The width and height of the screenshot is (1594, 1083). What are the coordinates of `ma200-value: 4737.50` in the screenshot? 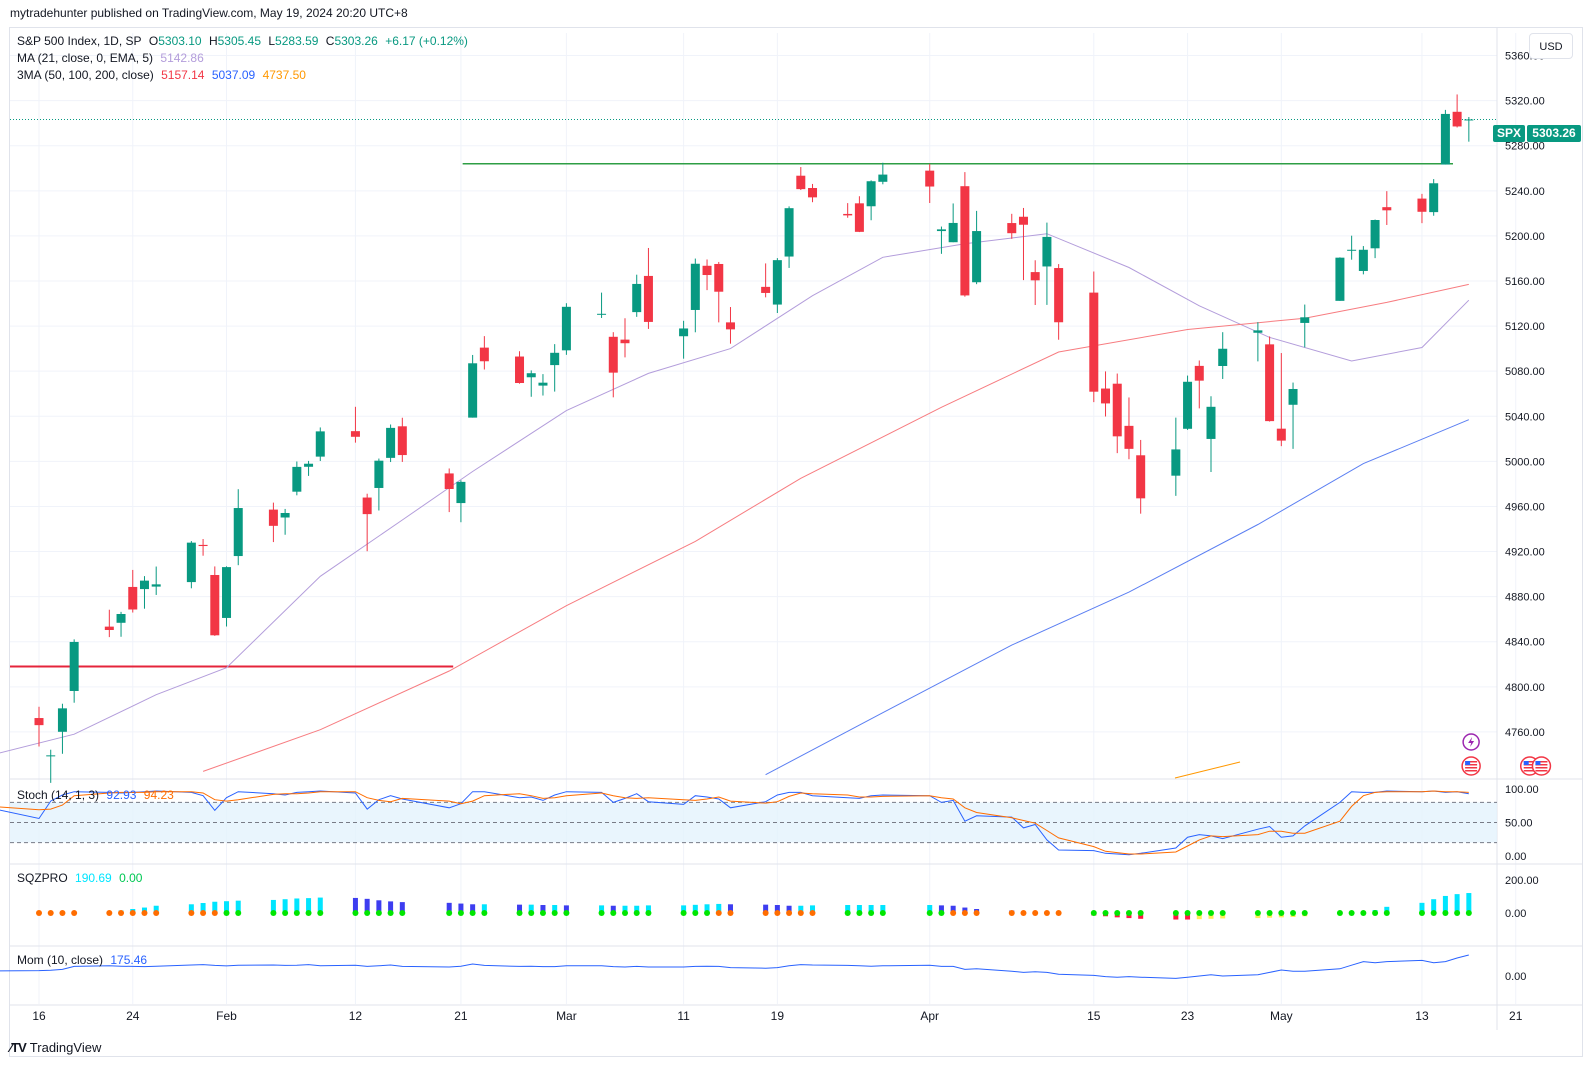 It's located at (284, 75).